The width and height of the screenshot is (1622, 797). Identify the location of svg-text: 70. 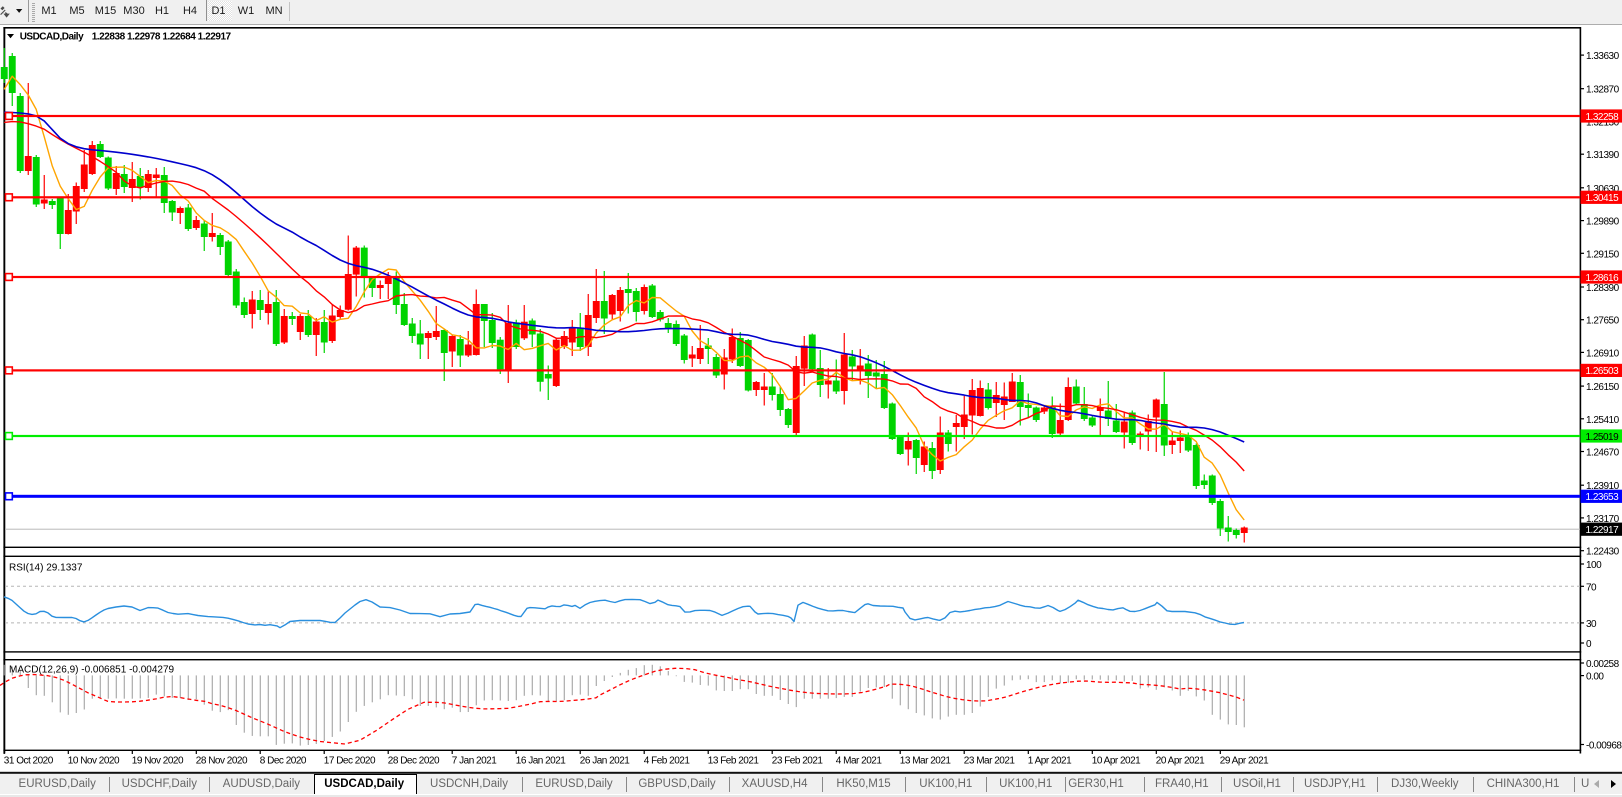
(1591, 587).